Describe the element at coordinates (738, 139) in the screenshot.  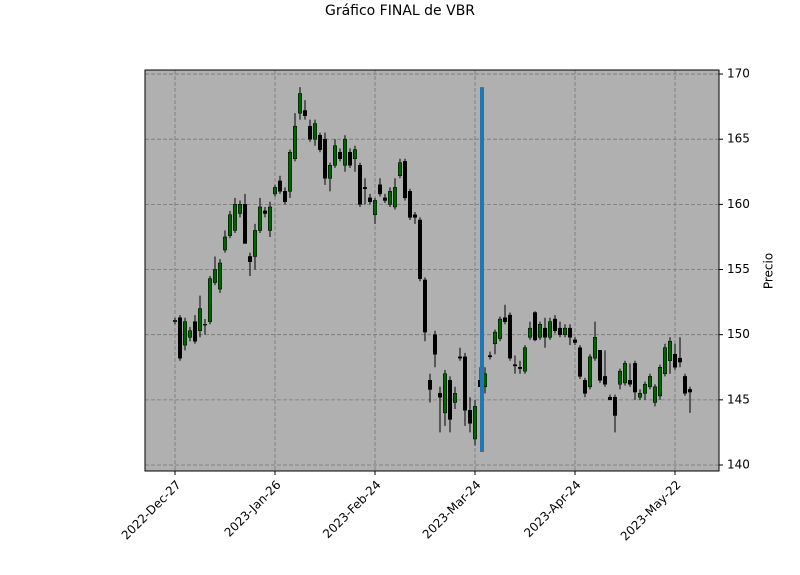
I see `y-tick-label: 165` at that location.